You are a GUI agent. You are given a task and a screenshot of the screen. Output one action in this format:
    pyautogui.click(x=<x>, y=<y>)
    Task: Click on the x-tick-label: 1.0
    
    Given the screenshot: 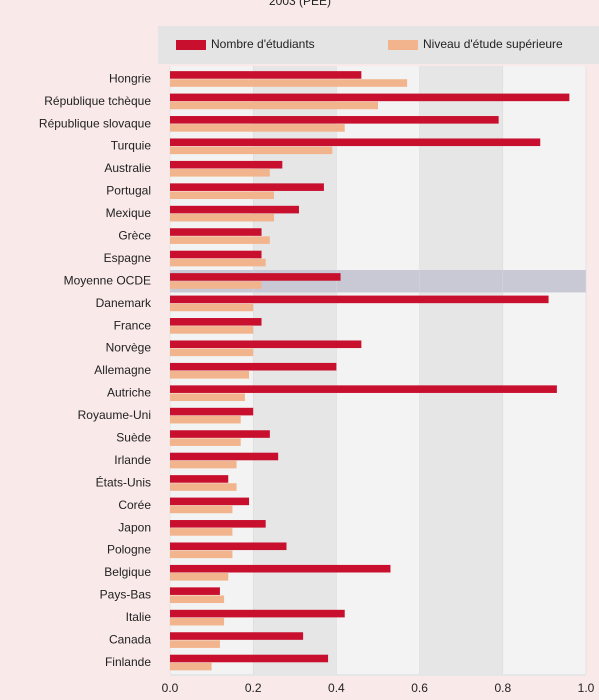 What is the action you would take?
    pyautogui.click(x=586, y=688)
    